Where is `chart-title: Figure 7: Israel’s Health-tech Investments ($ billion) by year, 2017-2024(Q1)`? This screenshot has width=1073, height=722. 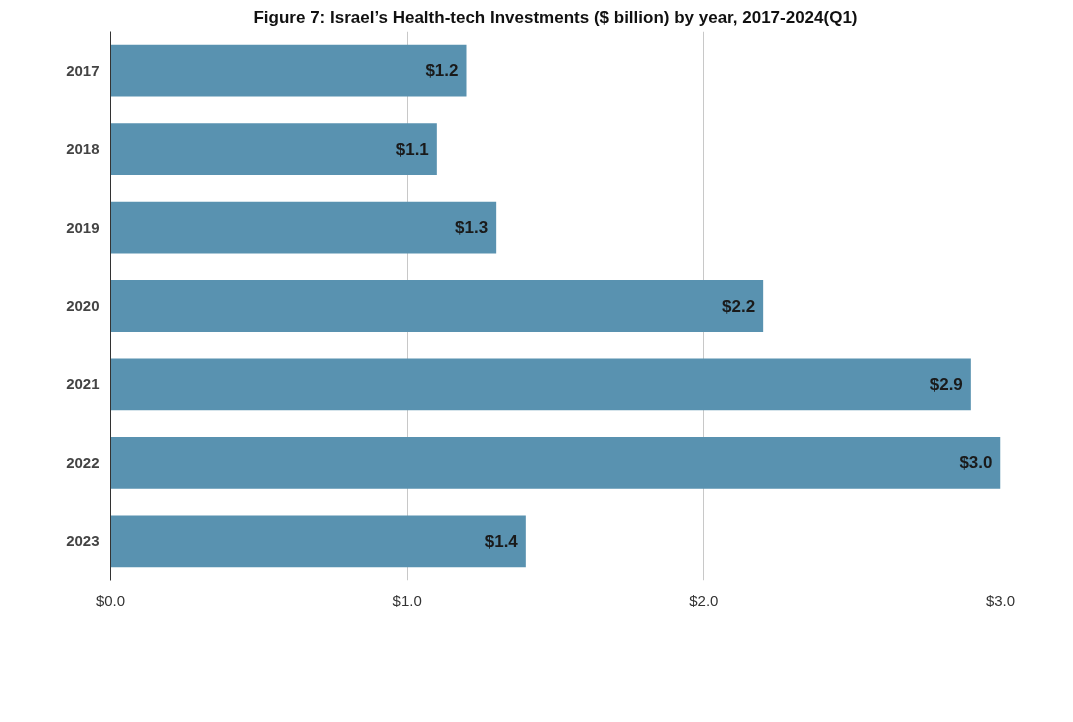
chart-title: Figure 7: Israel’s Health-tech Investments ($ billion) by year, 2017-2024(Q1) is located at coordinates (555, 17).